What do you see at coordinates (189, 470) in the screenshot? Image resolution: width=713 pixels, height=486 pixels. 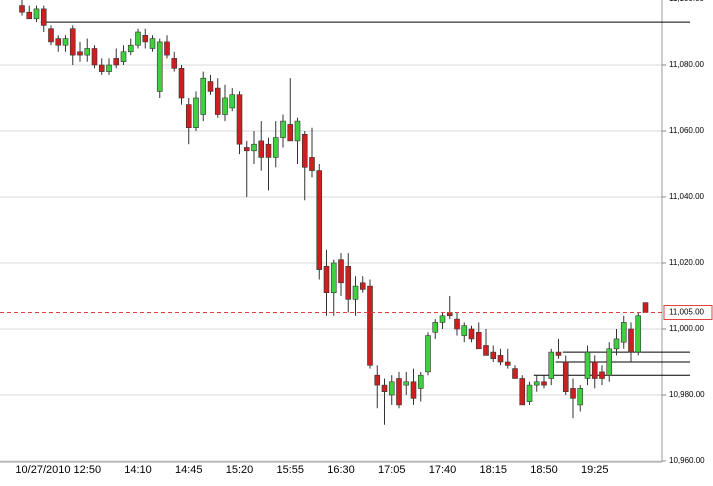 I see `x-tick-label: 14:45` at bounding box center [189, 470].